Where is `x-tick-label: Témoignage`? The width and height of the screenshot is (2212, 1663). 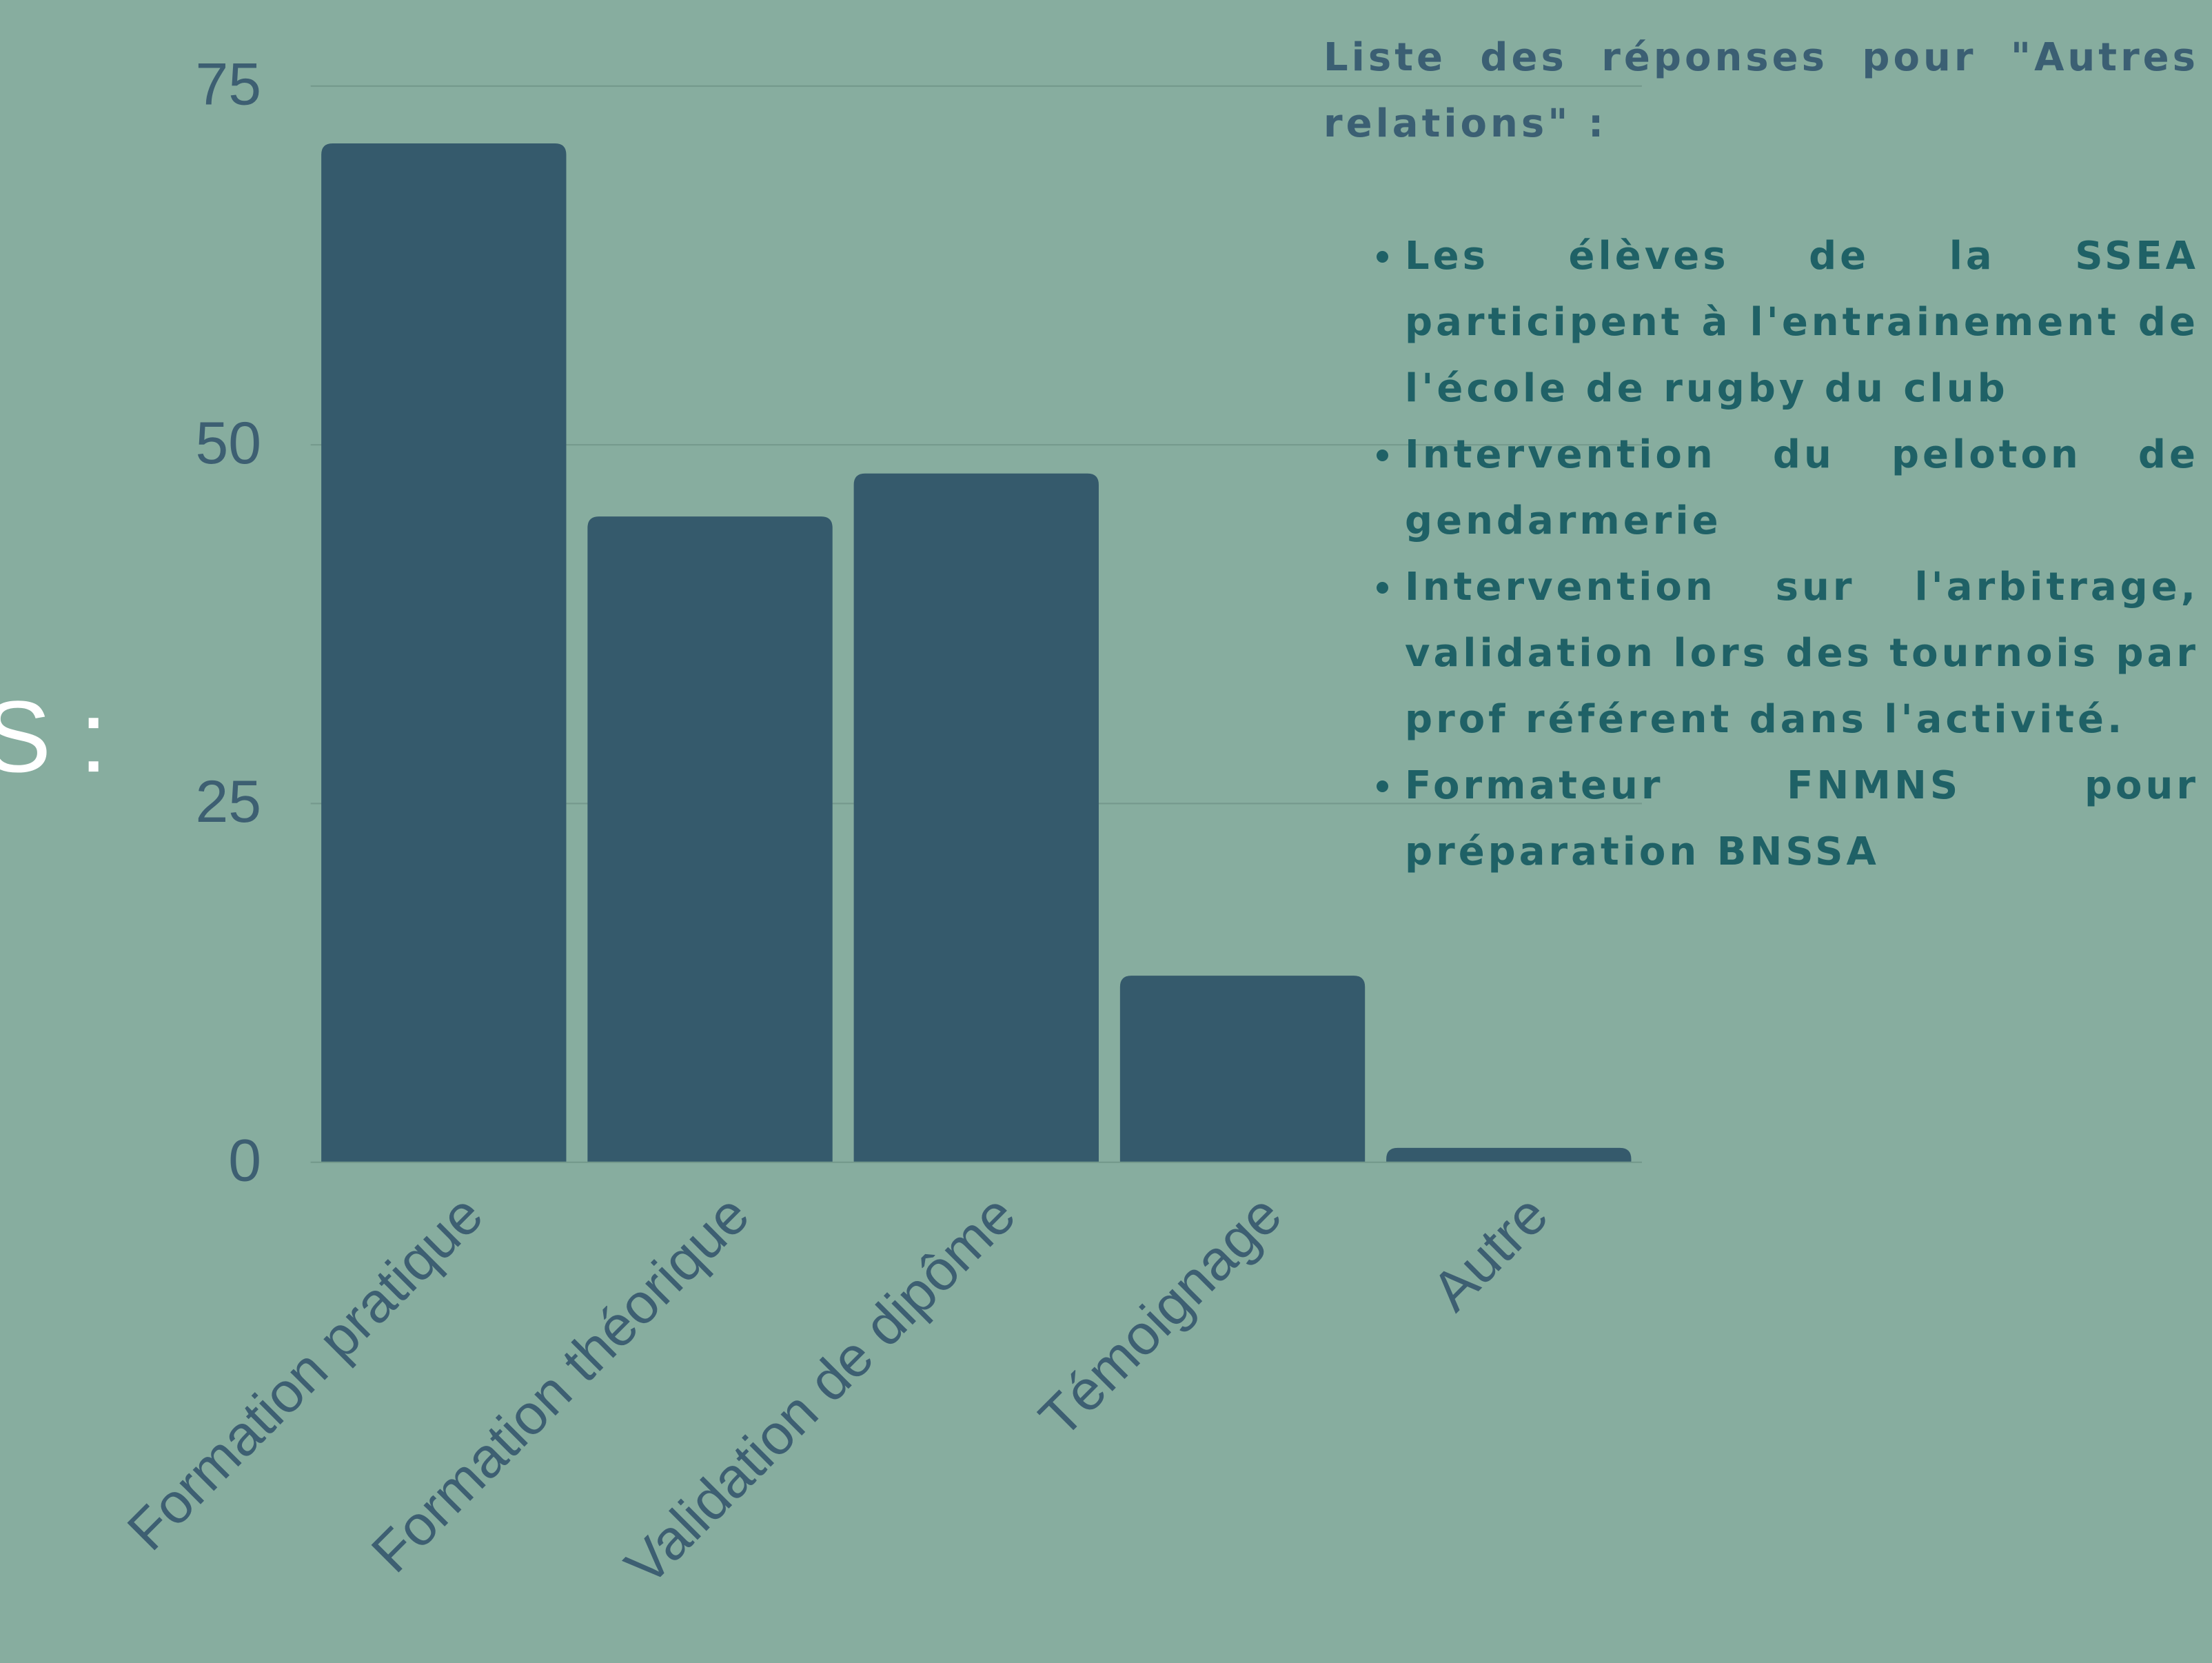 x-tick-label: Témoignage is located at coordinates (1161, 1316).